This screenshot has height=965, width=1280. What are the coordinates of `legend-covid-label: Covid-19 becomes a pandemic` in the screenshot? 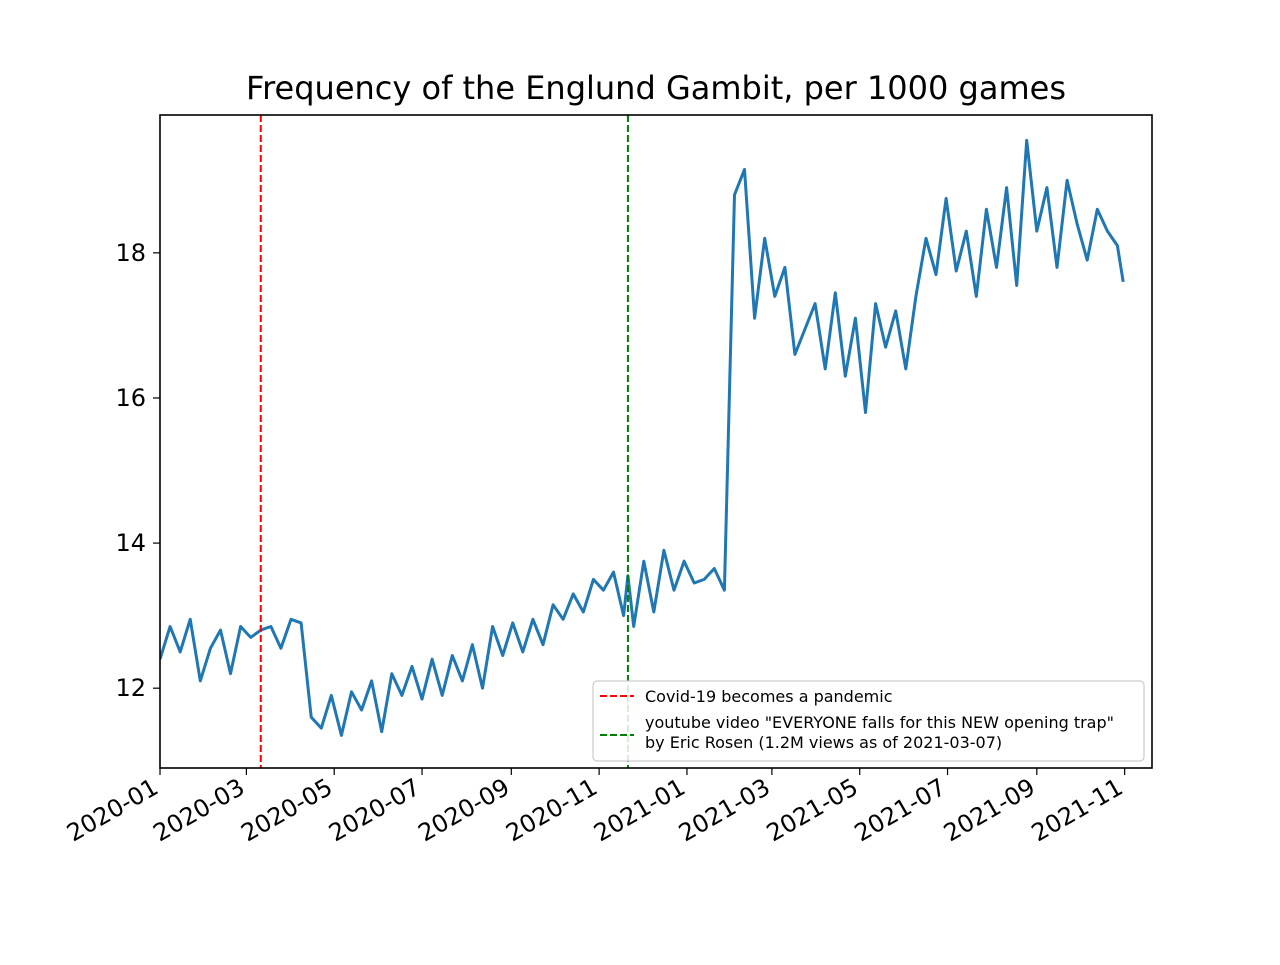 It's located at (769, 696).